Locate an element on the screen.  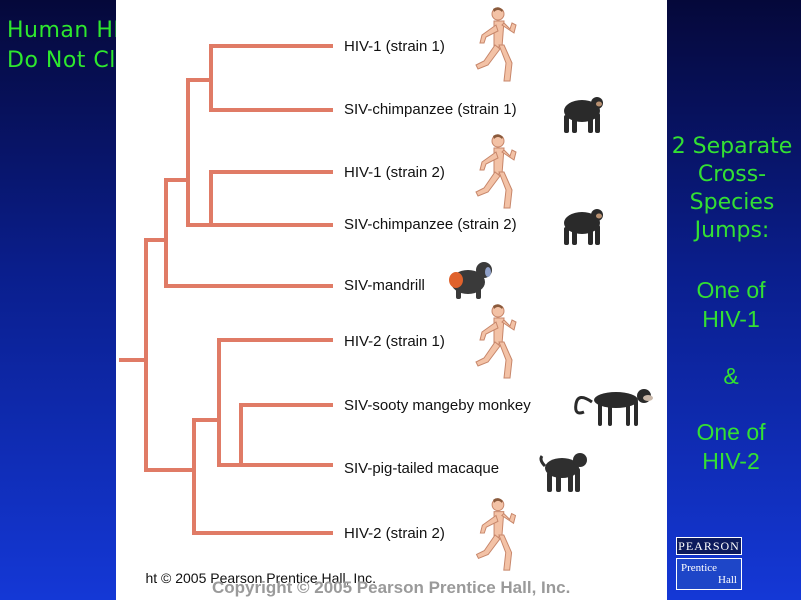
ampersand: & is located at coordinates (731, 376).